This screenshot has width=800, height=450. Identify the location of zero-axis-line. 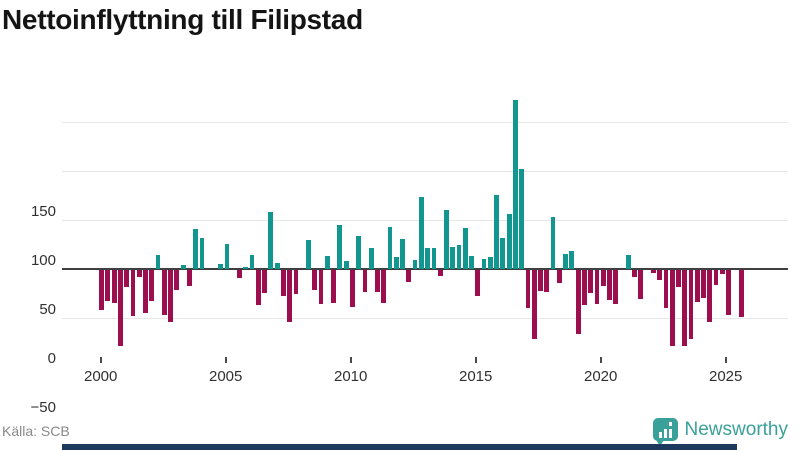
(425, 269).